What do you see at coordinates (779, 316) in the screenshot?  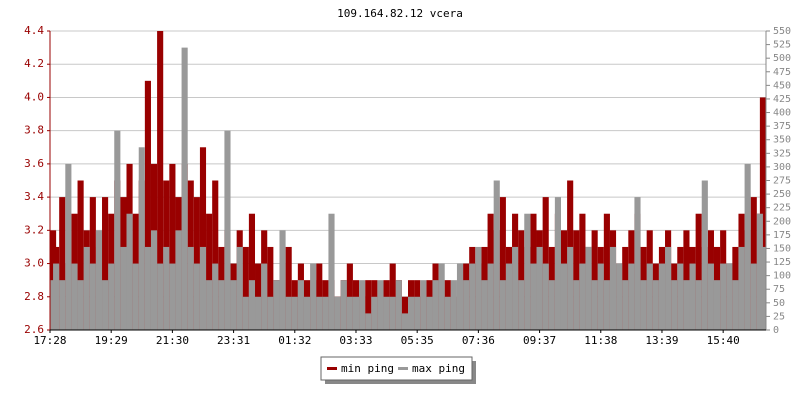 I see `y2-tick-label: 25` at bounding box center [779, 316].